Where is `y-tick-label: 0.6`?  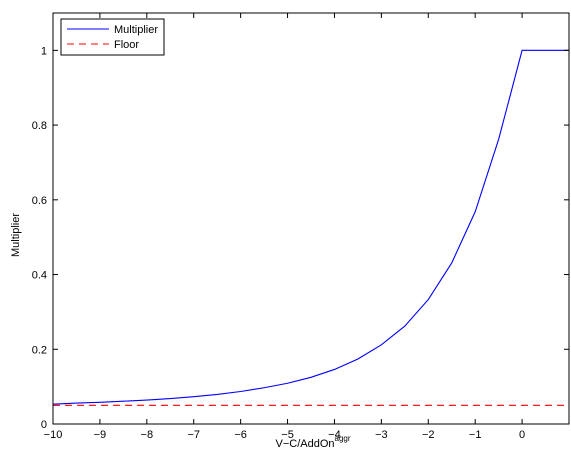 y-tick-label: 0.6 is located at coordinates (39, 201).